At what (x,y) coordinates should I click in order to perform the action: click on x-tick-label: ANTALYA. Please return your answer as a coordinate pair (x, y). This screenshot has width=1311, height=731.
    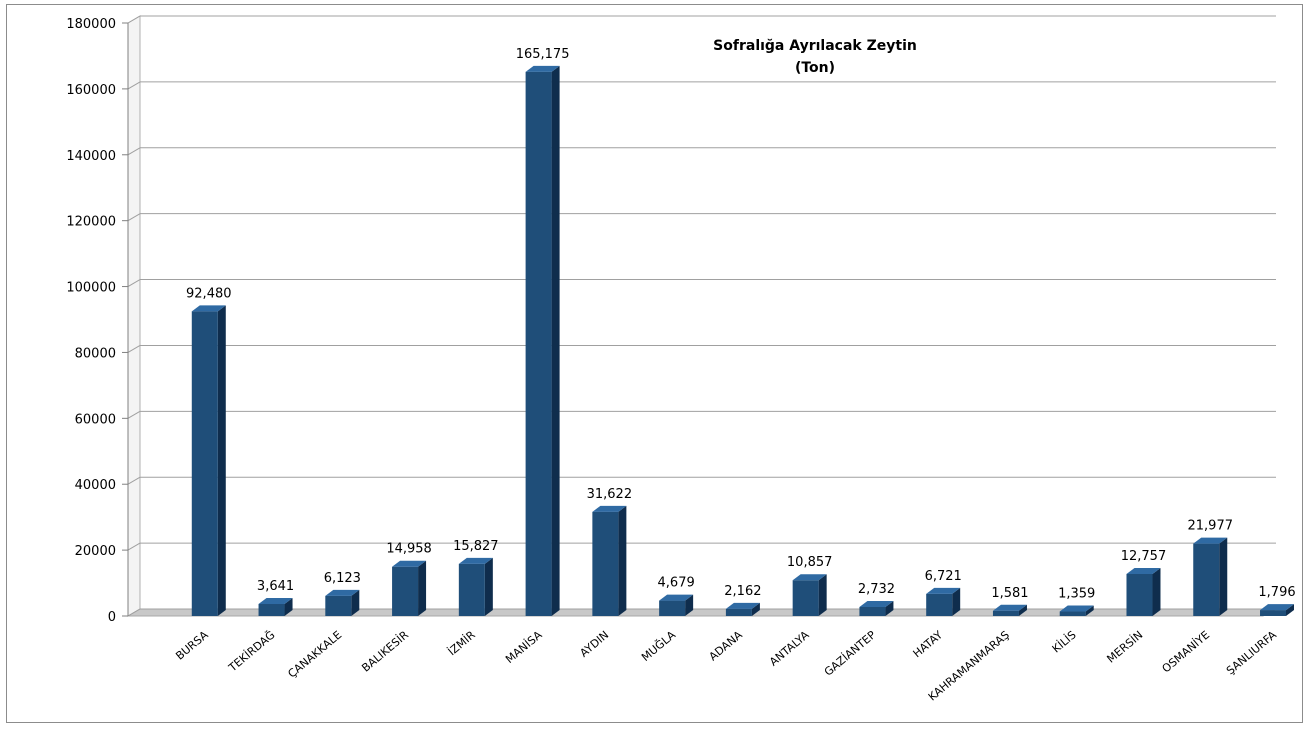
    Looking at the image, I should click on (789, 648).